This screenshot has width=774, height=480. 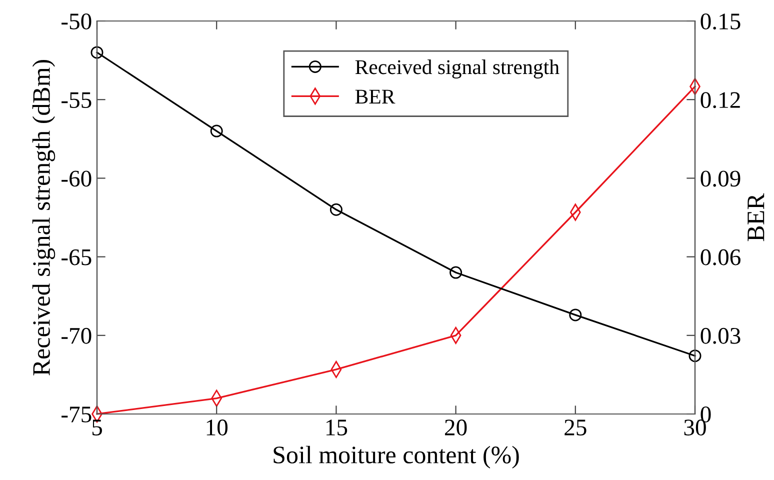 I want to click on x-tick-label: 20, so click(x=456, y=428).